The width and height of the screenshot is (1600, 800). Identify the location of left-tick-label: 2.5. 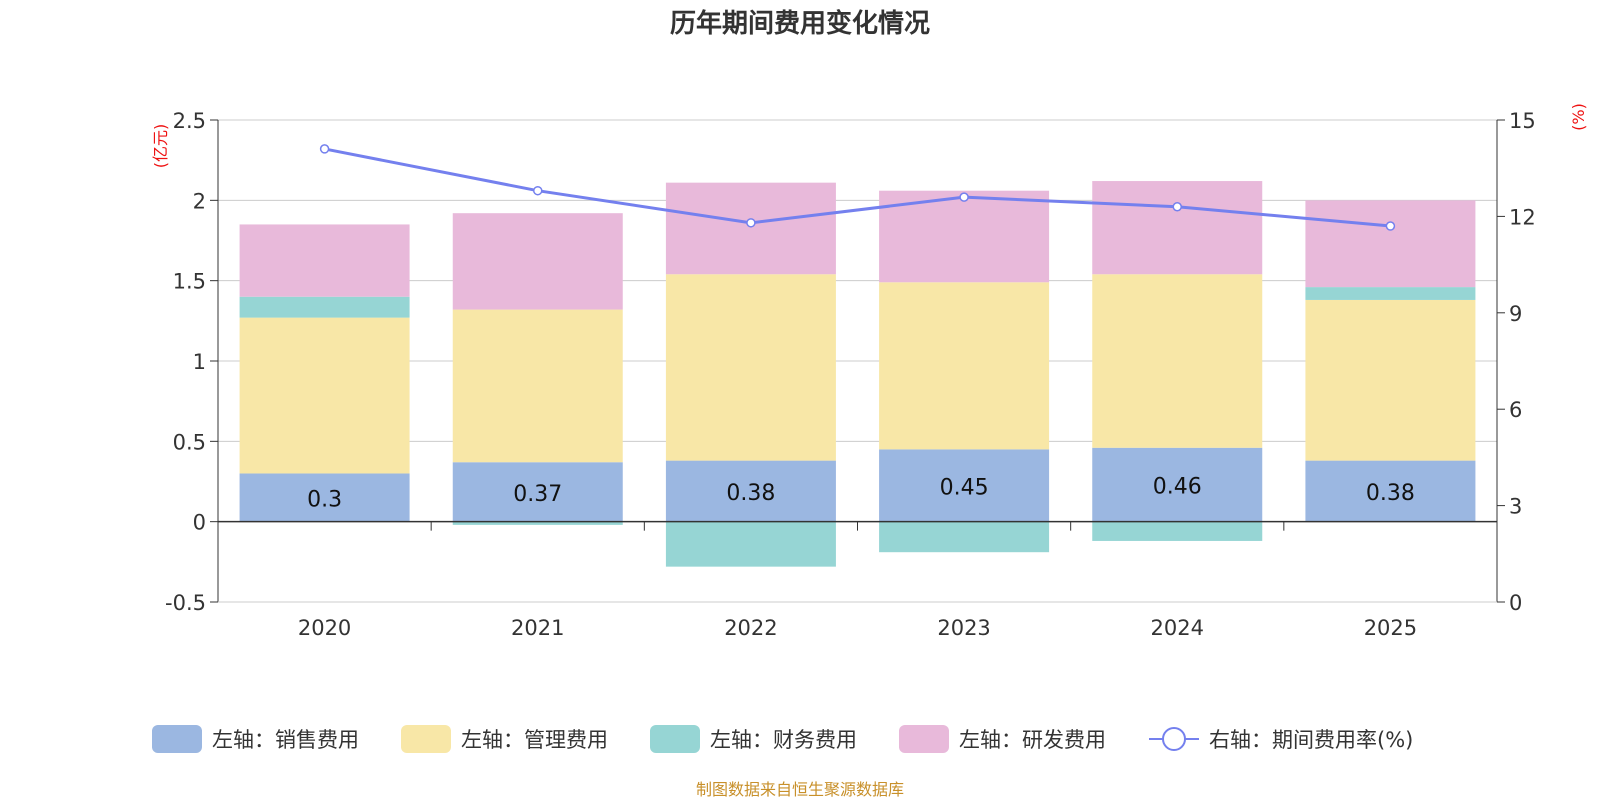
(189, 121).